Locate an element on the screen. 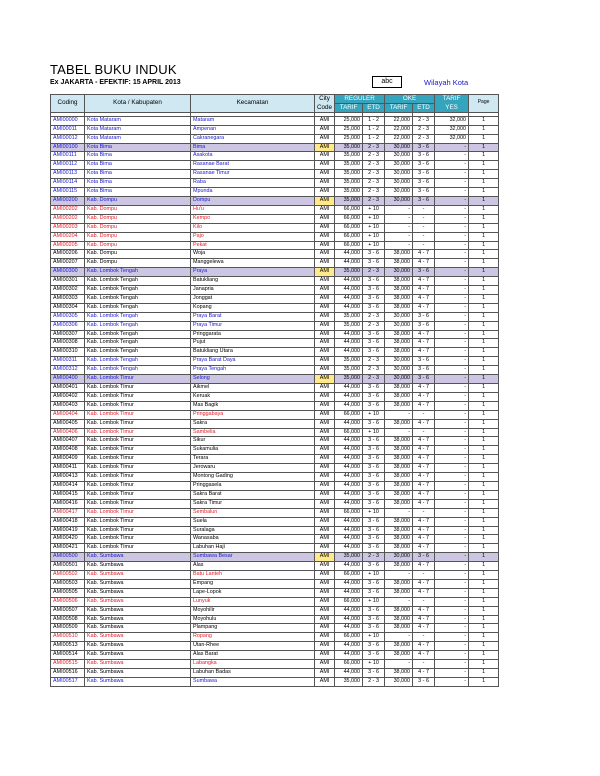 The image size is (600, 776). coding-cell: AMI00502 is located at coordinates (67, 575).